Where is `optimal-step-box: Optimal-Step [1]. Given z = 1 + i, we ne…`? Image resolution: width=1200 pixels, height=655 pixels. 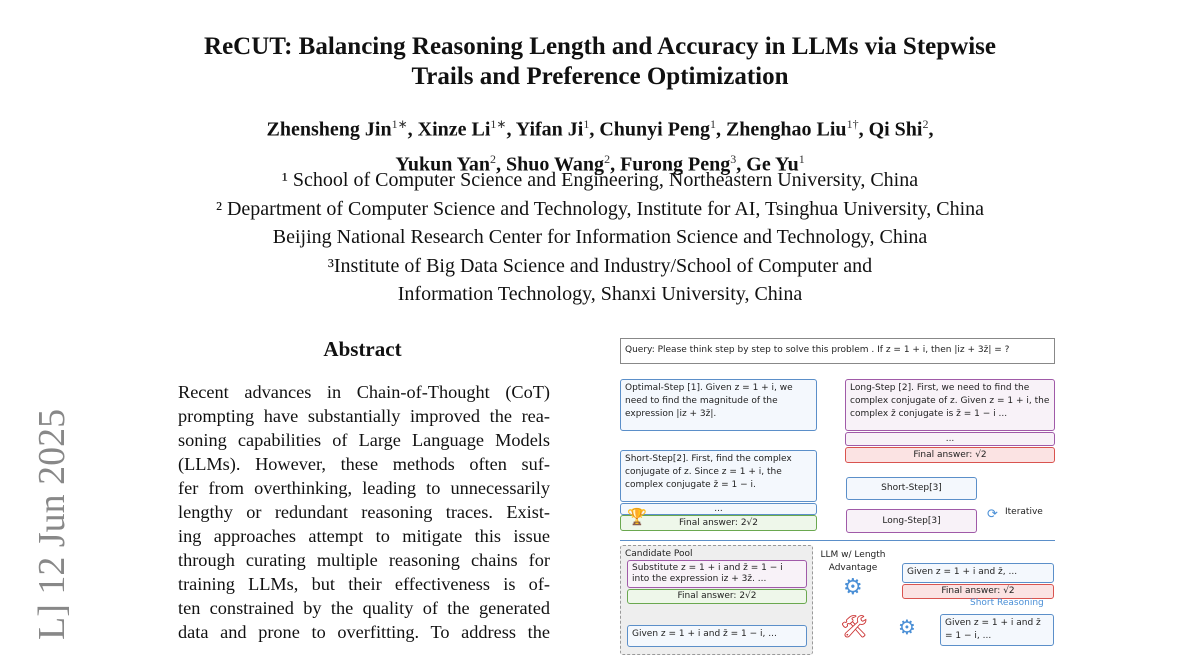 optimal-step-box: Optimal-Step [1]. Given z = 1 + i, we ne… is located at coordinates (718, 405).